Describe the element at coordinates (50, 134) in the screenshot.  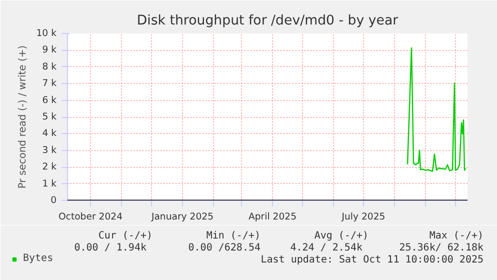
I see `y-tick-label: 4 k` at that location.